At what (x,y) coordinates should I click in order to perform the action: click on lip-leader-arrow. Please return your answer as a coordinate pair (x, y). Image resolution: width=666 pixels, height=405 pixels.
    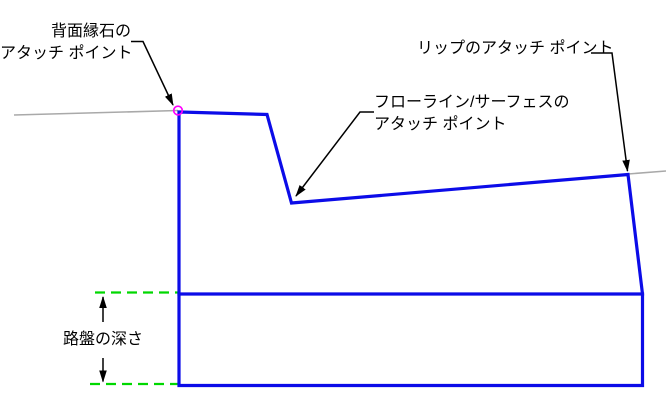
    Looking at the image, I should click on (610, 112).